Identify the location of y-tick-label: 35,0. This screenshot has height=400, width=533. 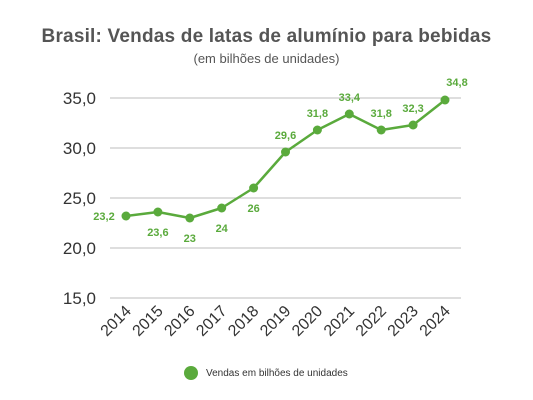
(79, 98).